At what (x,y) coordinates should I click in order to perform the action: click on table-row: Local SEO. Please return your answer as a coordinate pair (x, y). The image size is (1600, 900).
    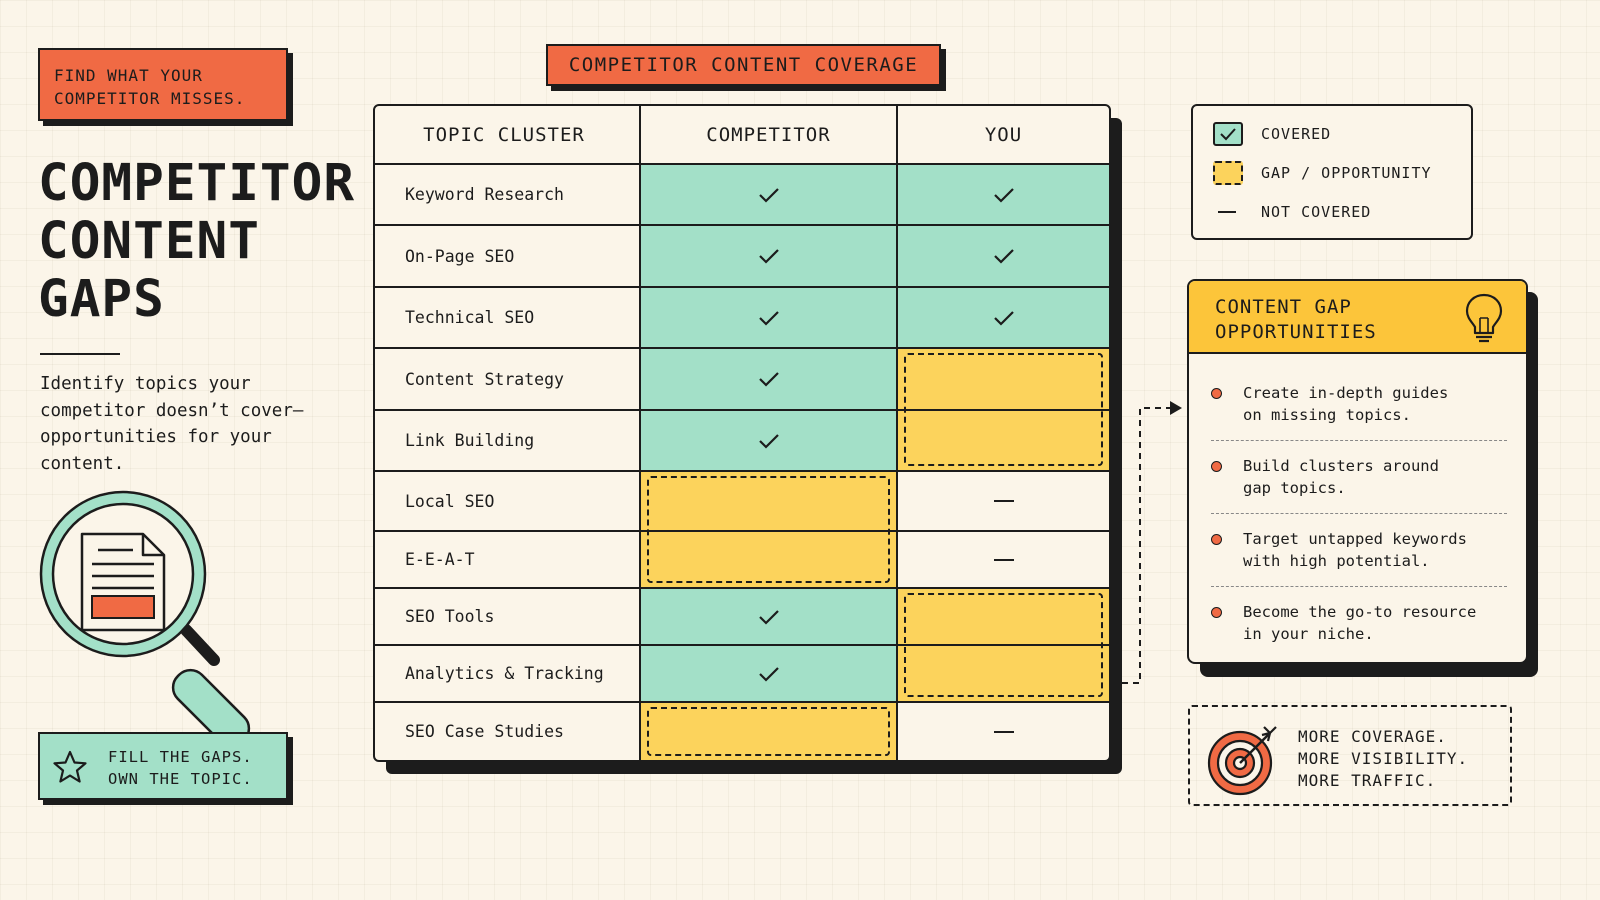
    Looking at the image, I should click on (742, 500).